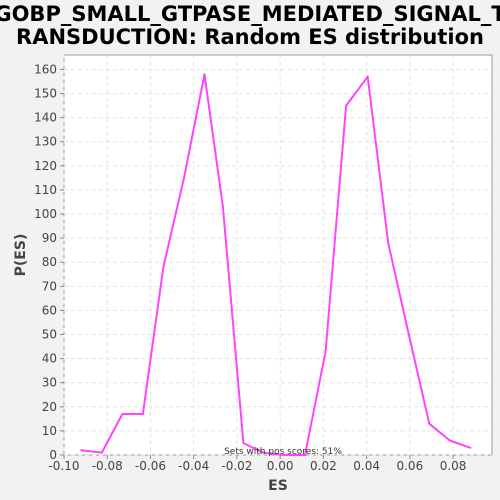  What do you see at coordinates (250, 14) in the screenshot?
I see `chart-title-line-1: GOBP_SMALL_GTPASE_MEDIATED_SIGNAL_T` at bounding box center [250, 14].